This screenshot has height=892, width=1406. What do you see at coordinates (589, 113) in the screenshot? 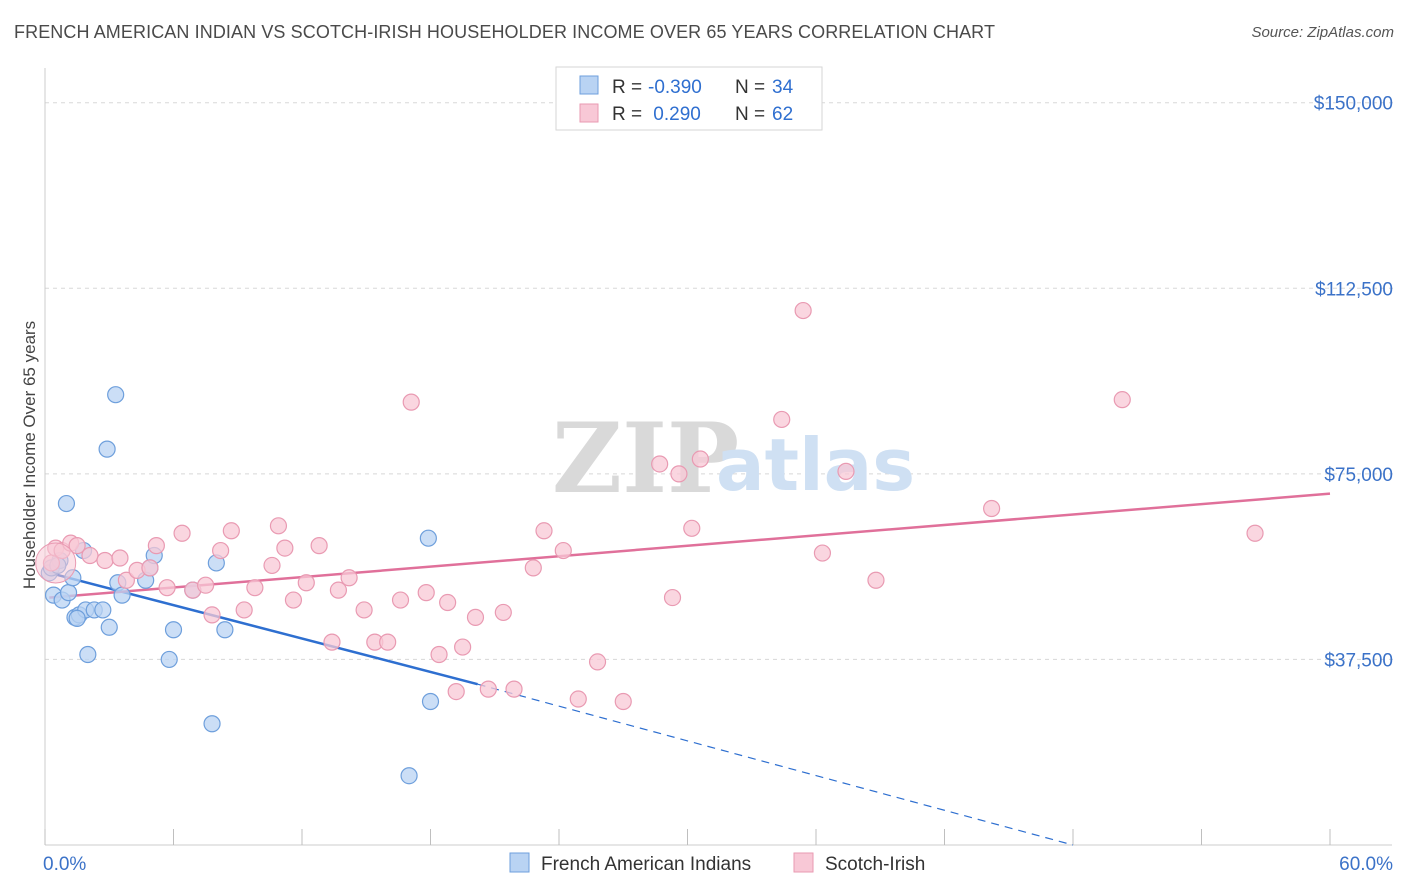
I see `legend-swatch-pink` at bounding box center [589, 113].